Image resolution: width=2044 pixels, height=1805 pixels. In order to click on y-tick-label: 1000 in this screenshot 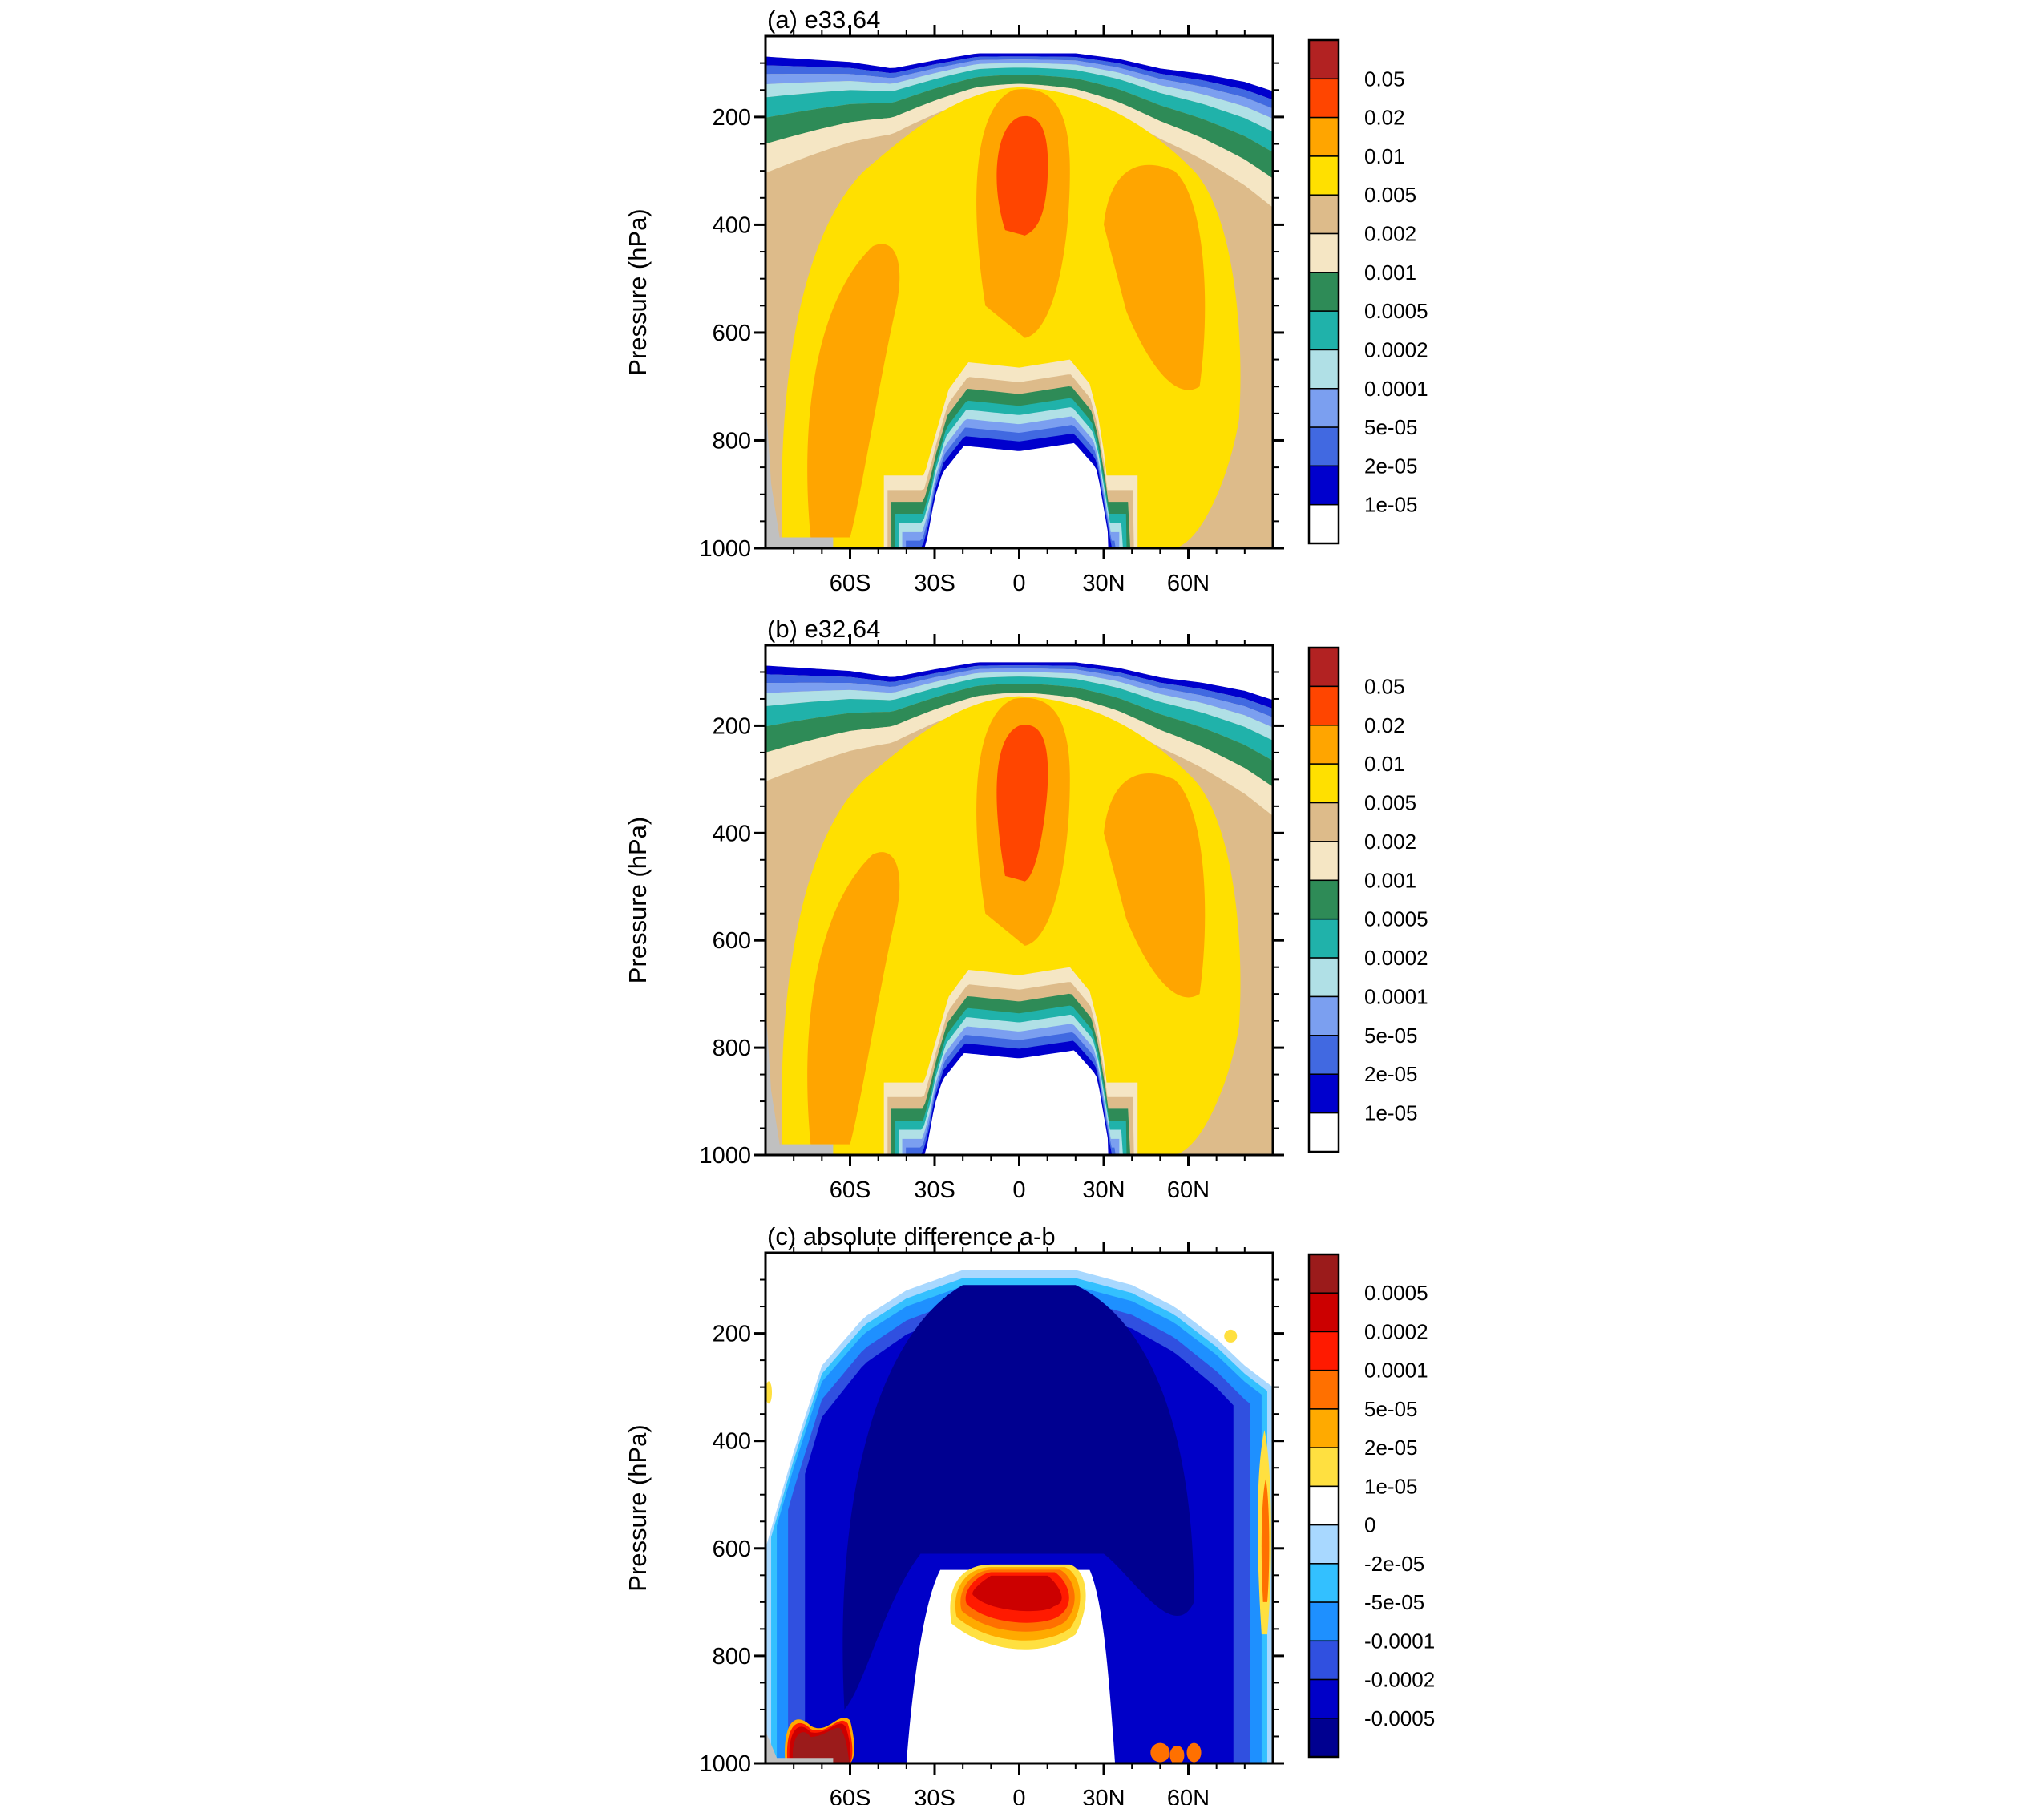, I will do `click(725, 1156)`.